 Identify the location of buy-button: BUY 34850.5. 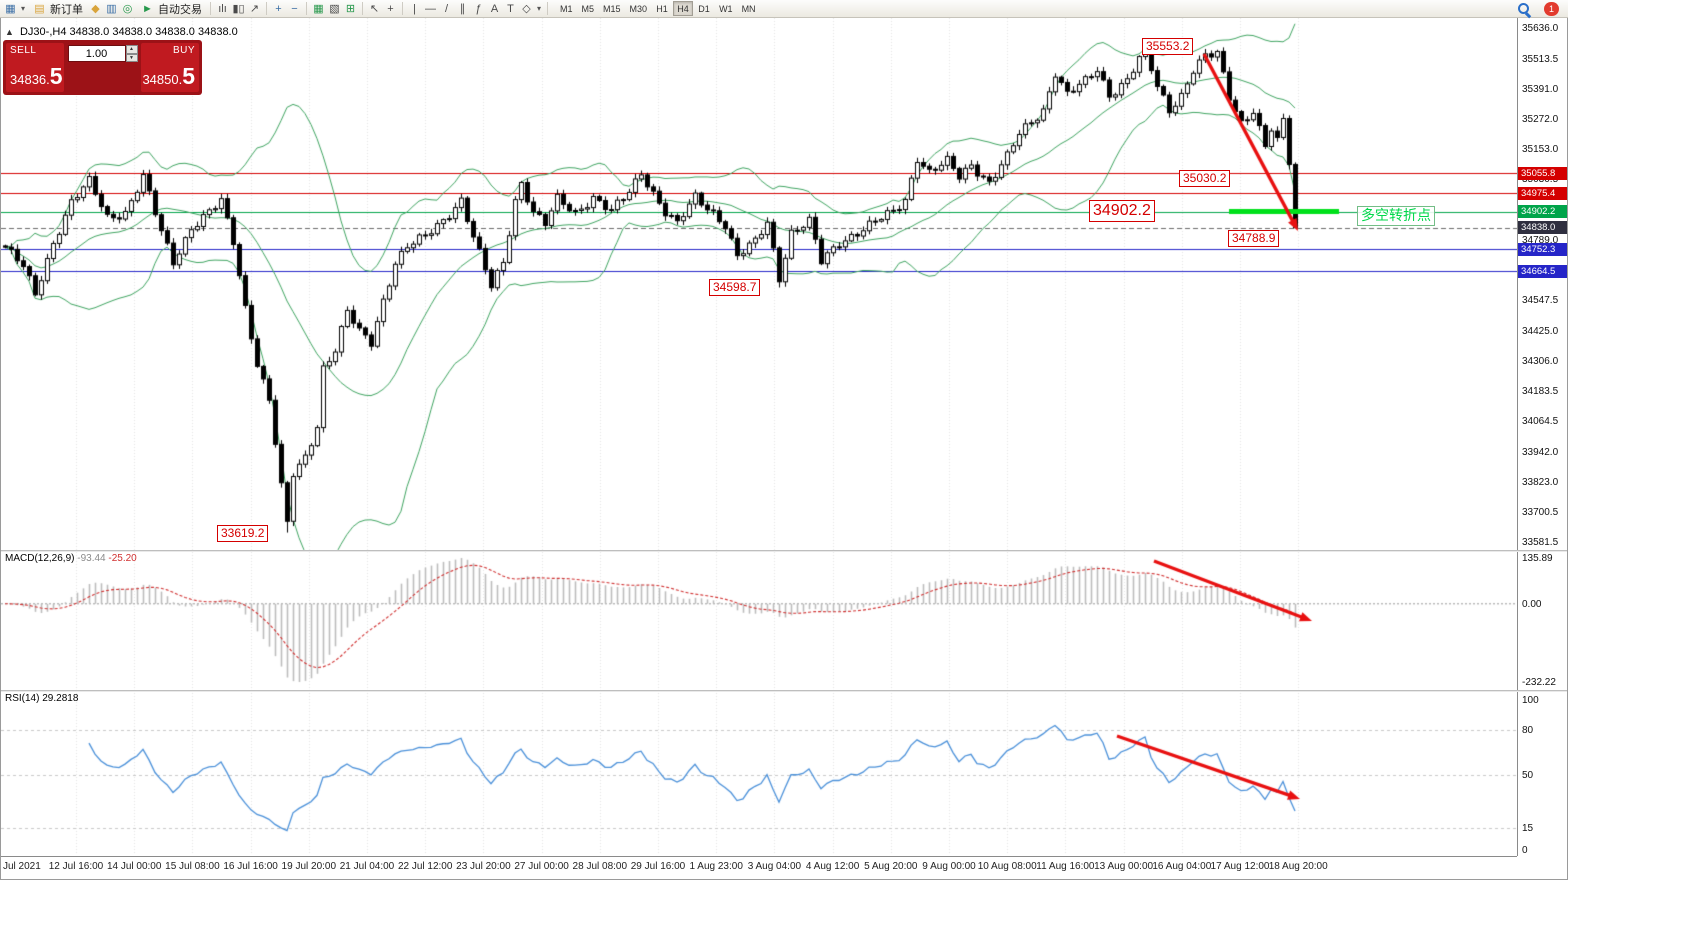
(170, 67).